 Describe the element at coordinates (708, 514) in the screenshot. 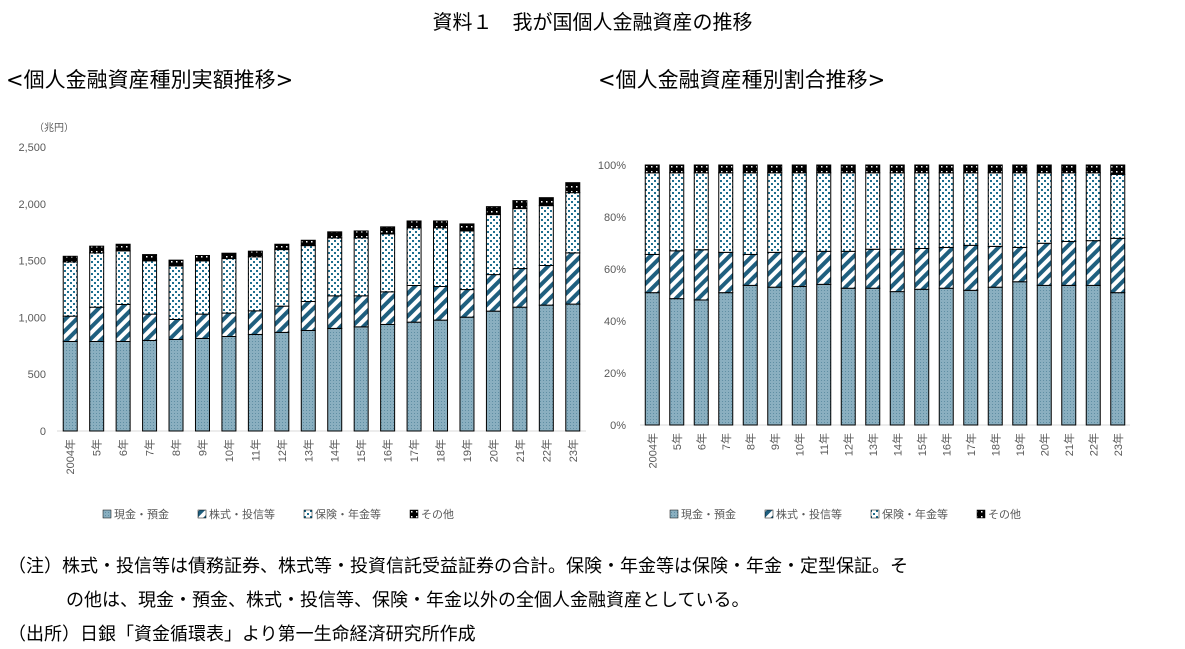

I see `legend-label-cash: 現金・預金` at that location.